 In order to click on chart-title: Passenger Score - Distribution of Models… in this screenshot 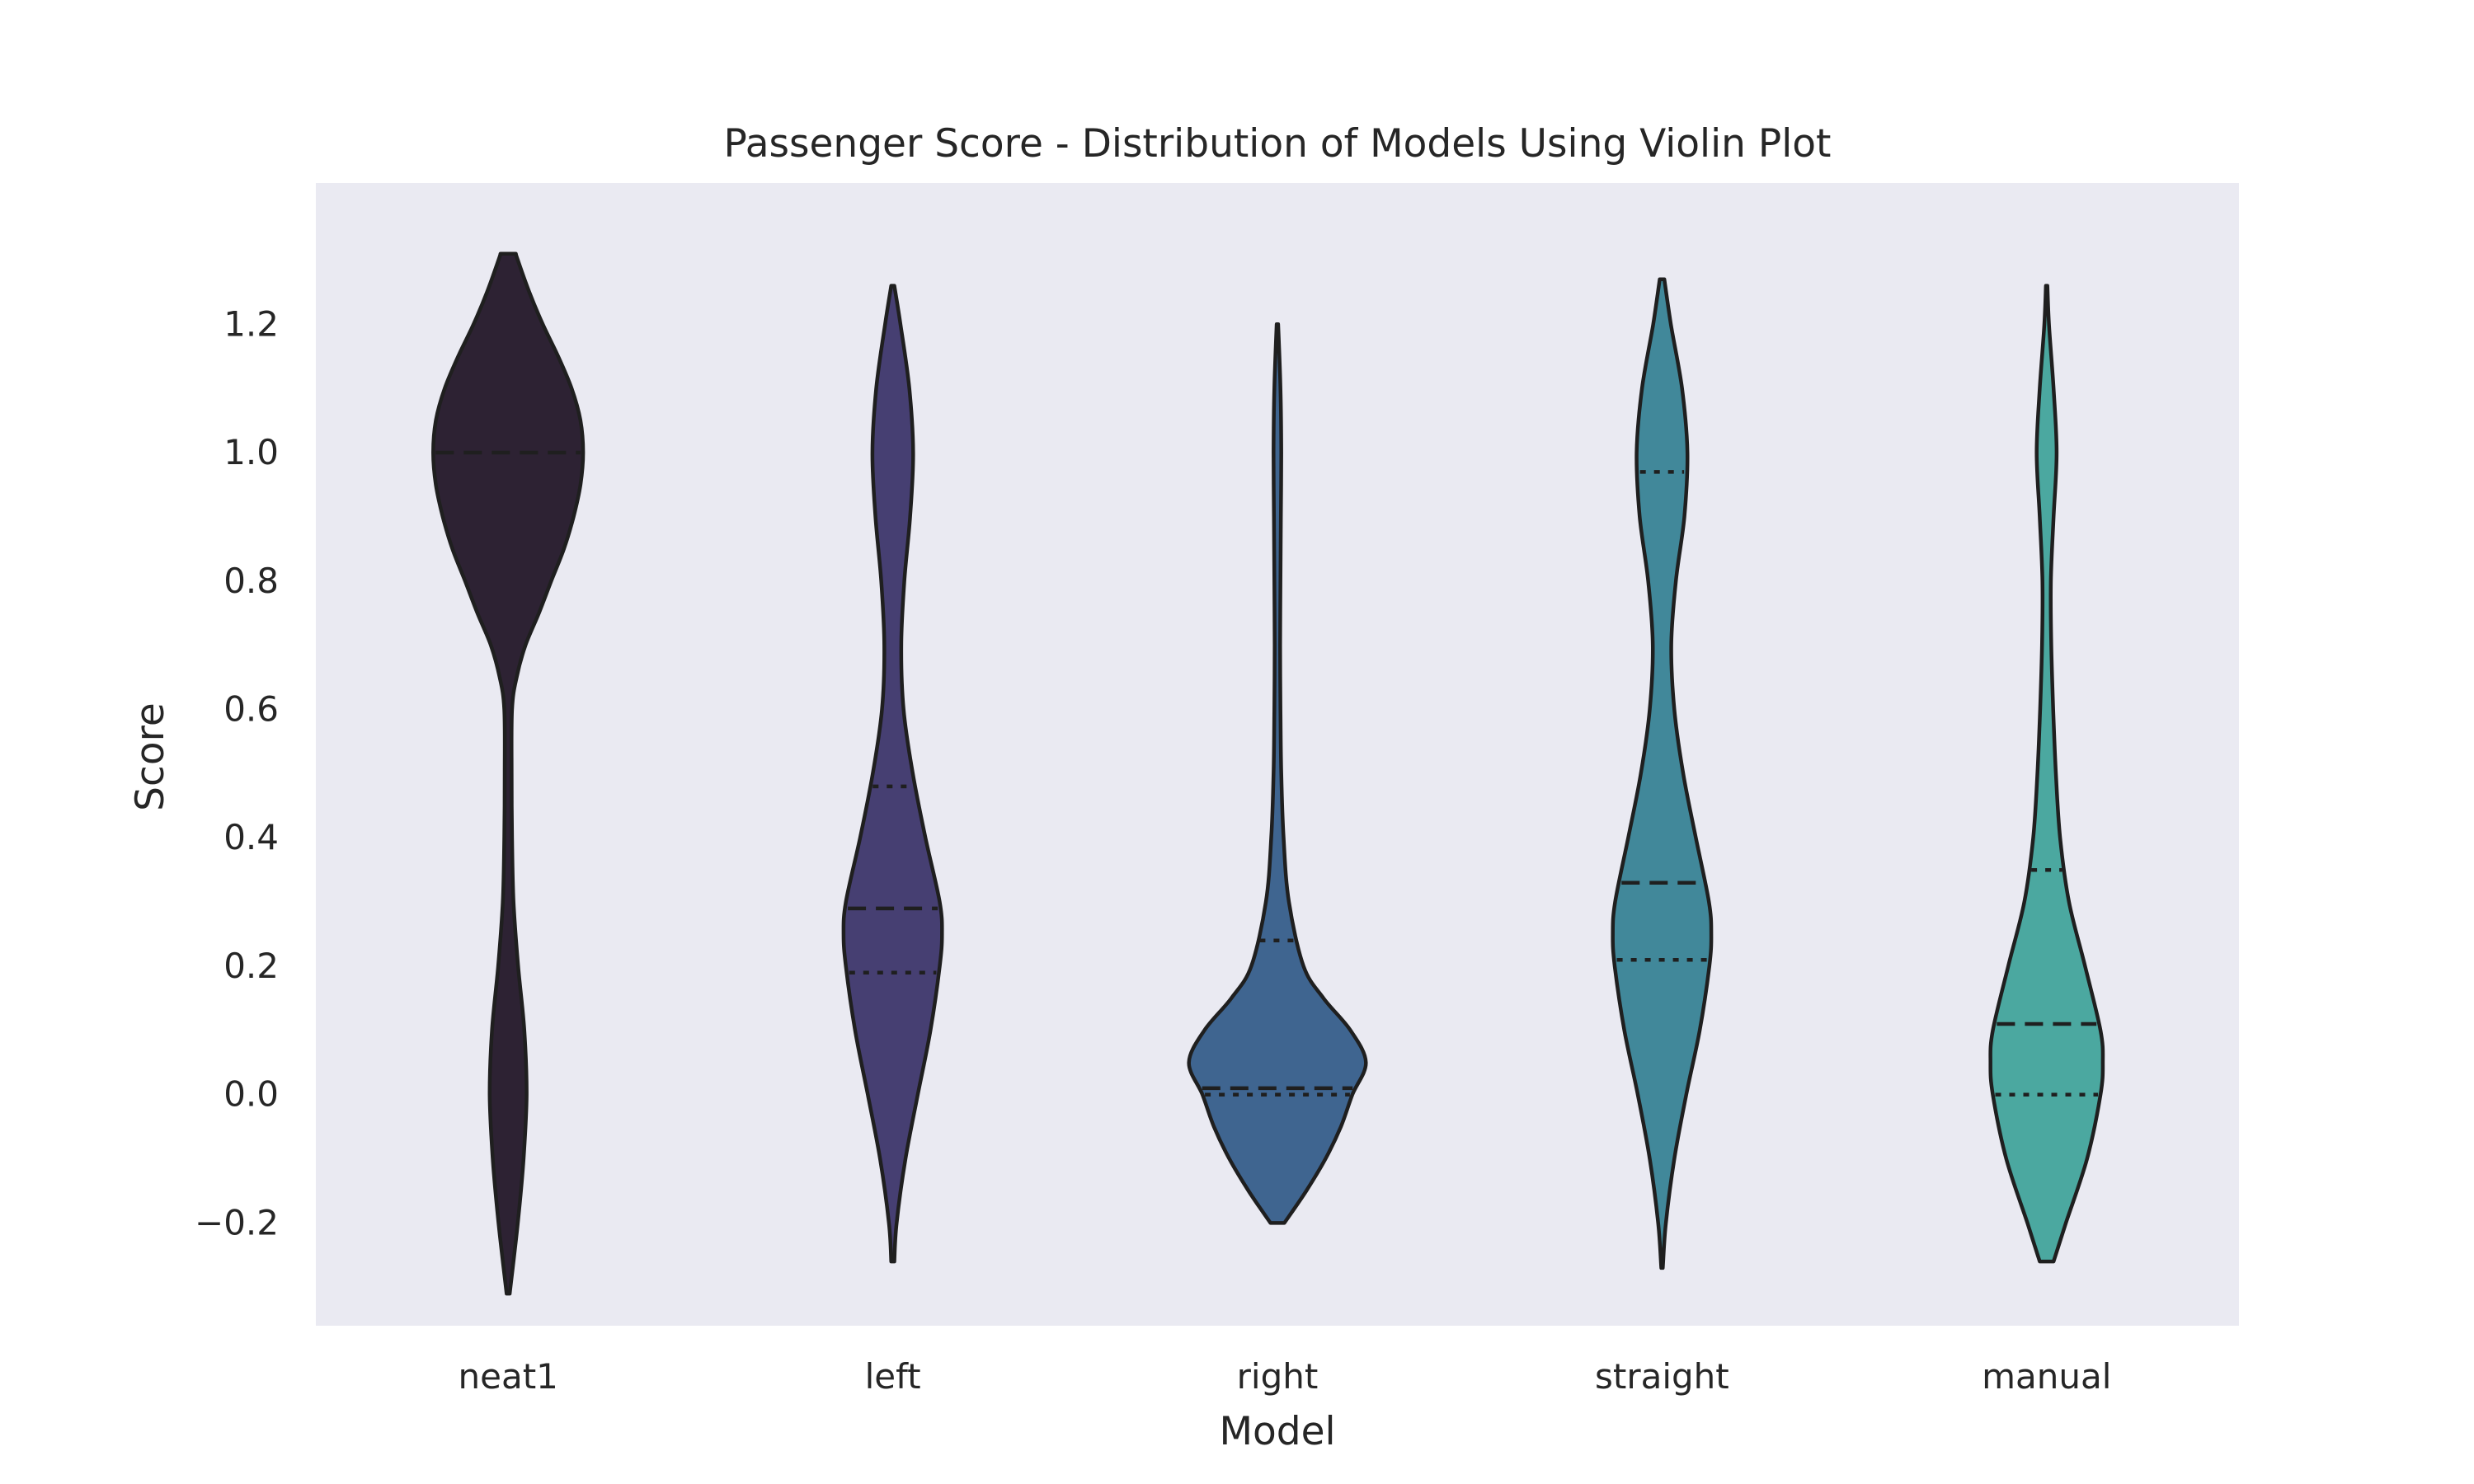, I will do `click(1278, 144)`.